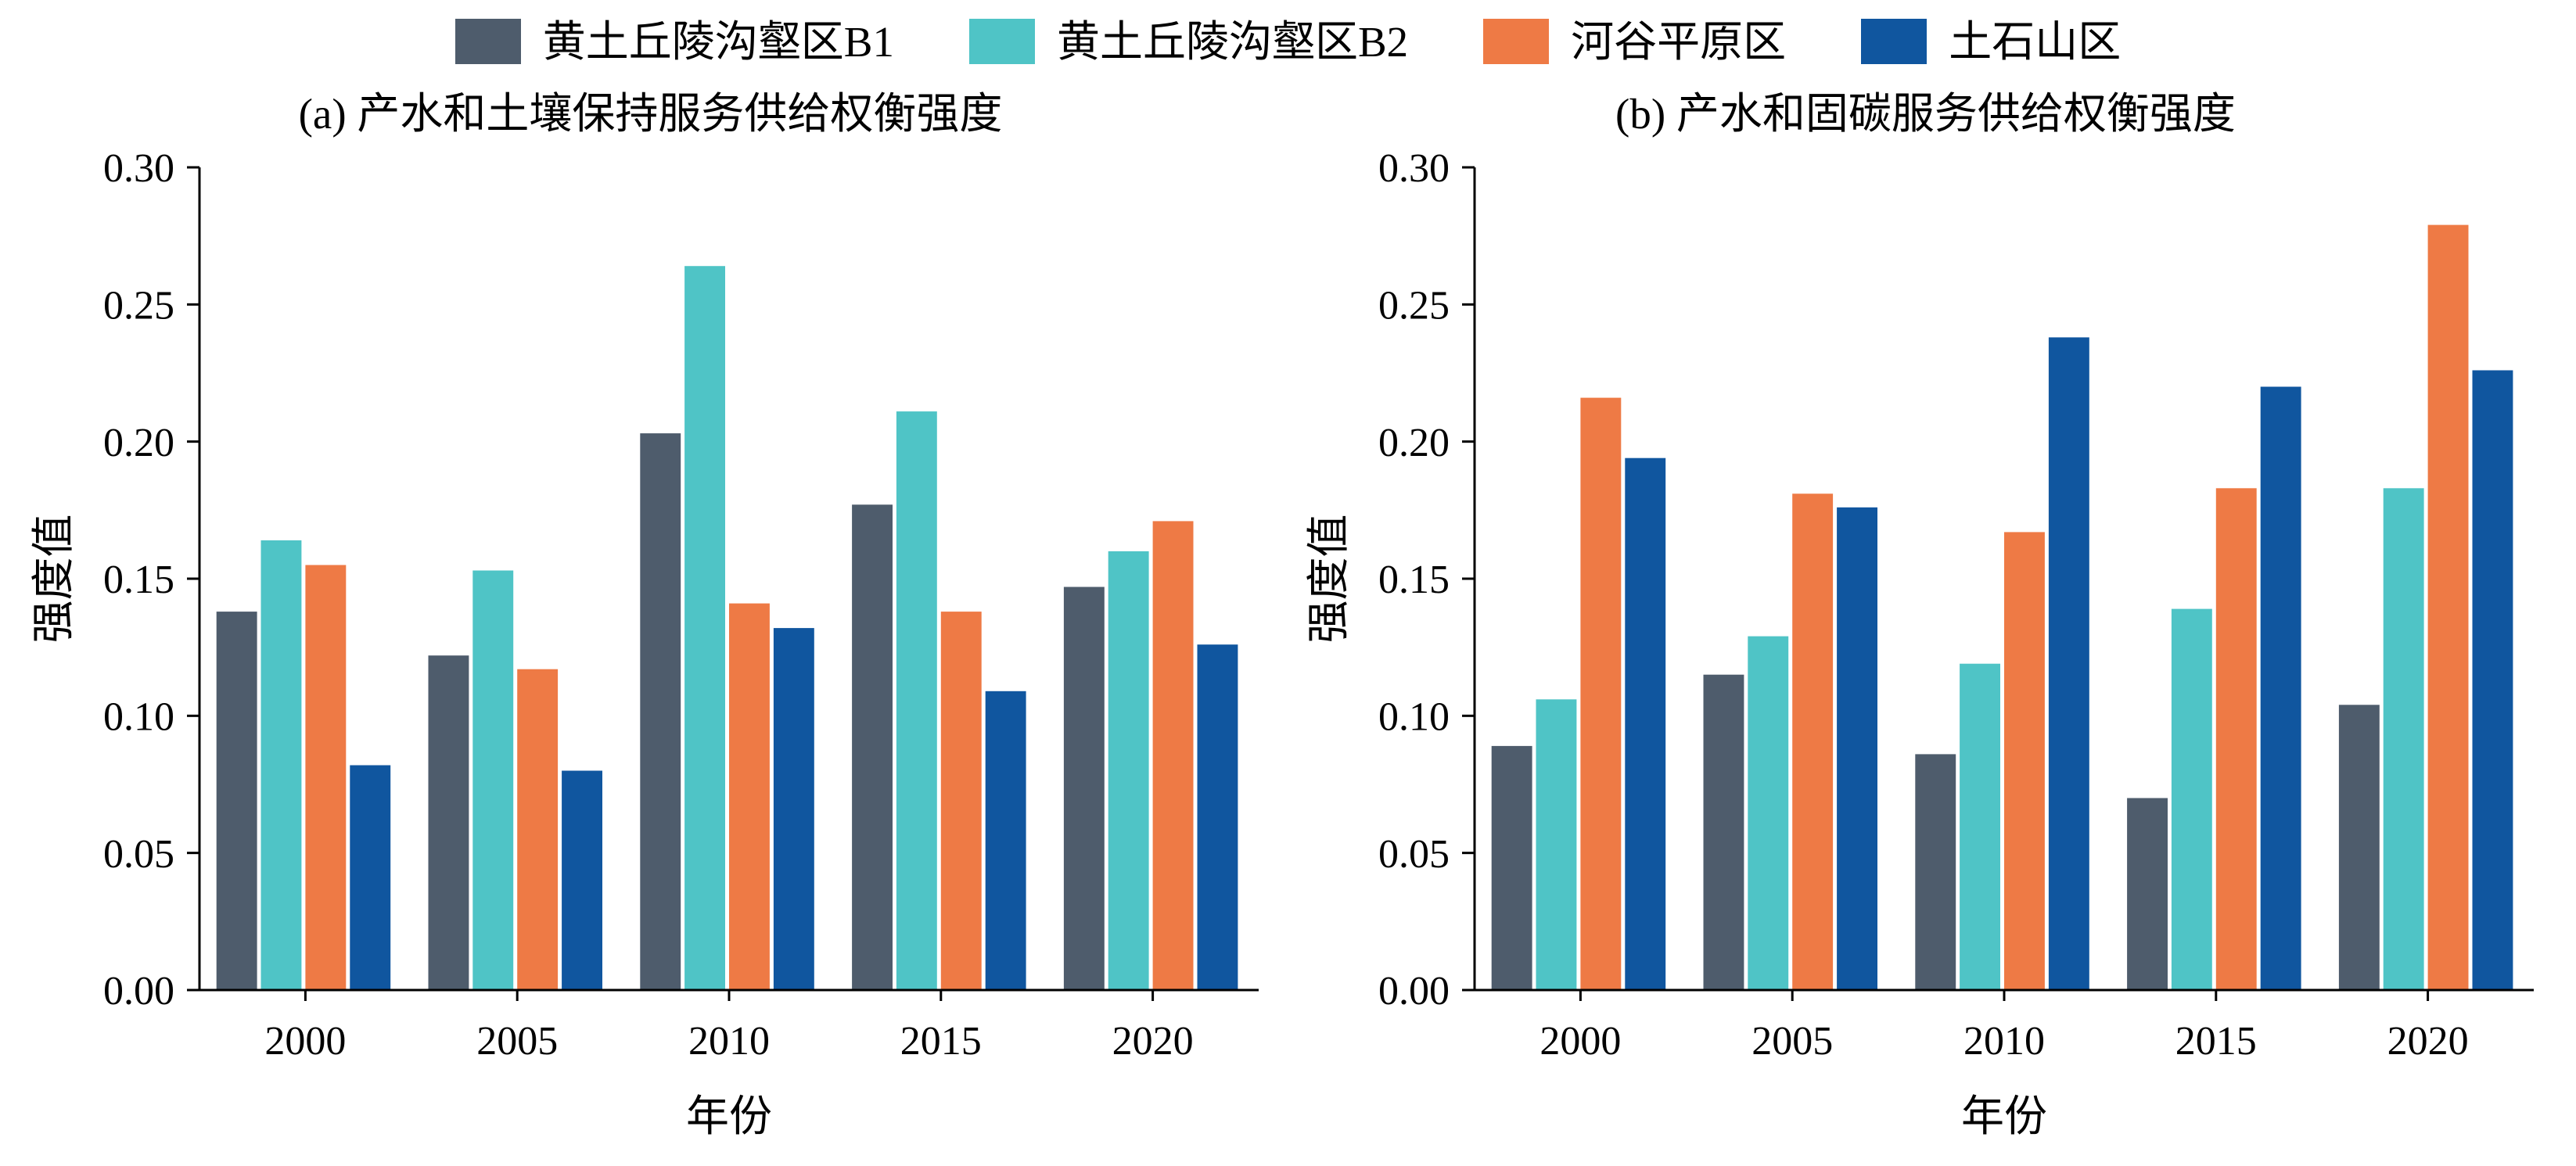 This screenshot has width=2576, height=1166. What do you see at coordinates (2035, 41) in the screenshot?
I see `legend-label-mountain: 土石山区` at bounding box center [2035, 41].